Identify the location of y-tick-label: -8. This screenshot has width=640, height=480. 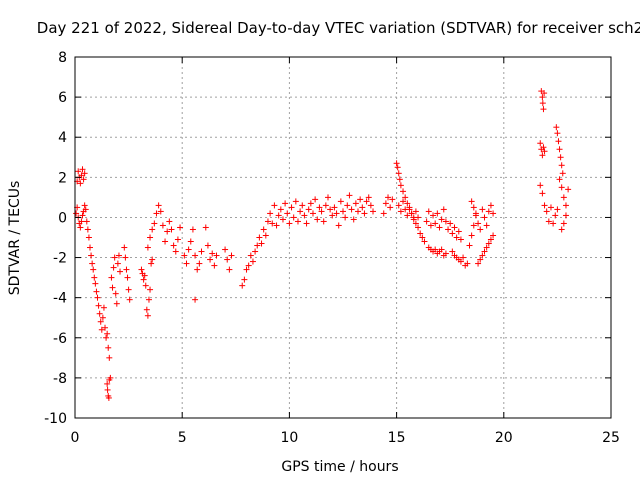
(60, 379).